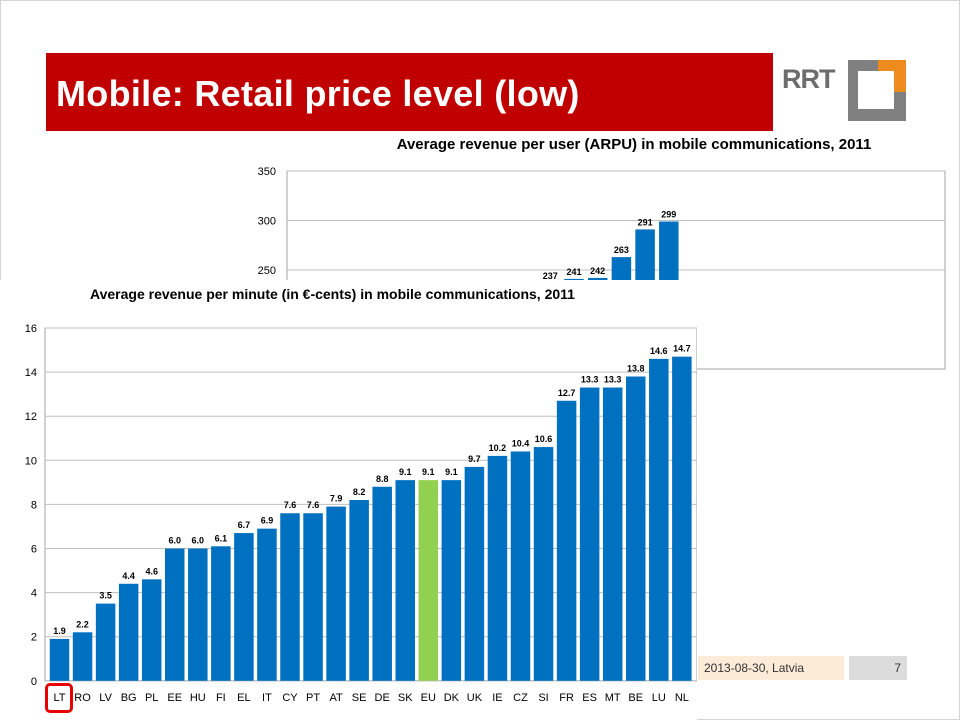 The width and height of the screenshot is (960, 720). I want to click on arpu-value-label: 241, so click(573, 272).